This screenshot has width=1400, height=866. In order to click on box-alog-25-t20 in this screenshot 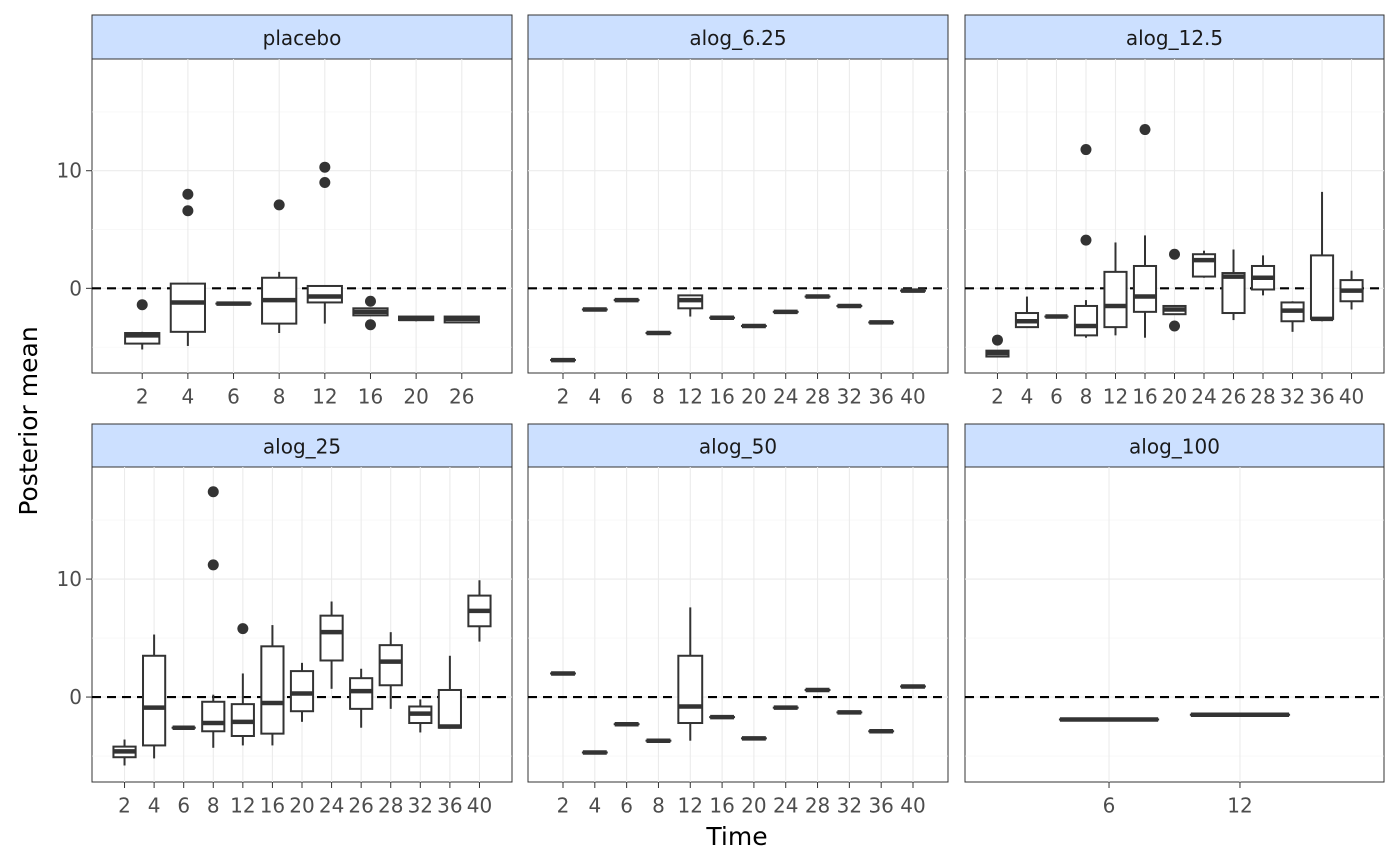, I will do `click(302, 692)`.